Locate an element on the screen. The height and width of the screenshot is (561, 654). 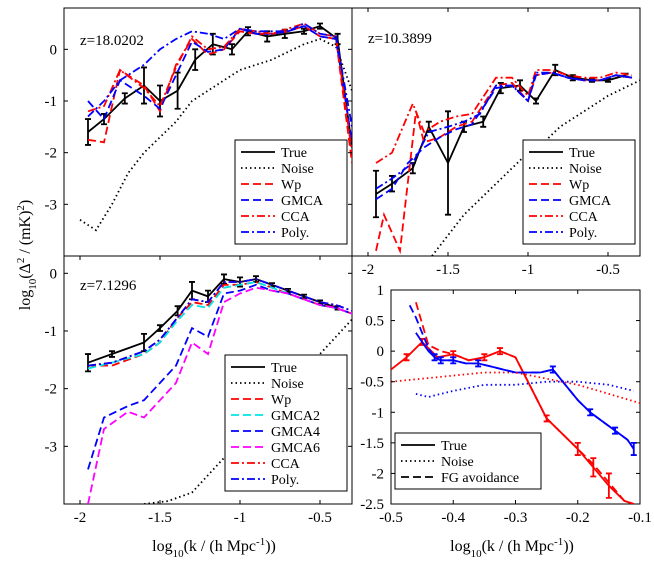
x-tick-label: -0.1 is located at coordinates (640, 518).